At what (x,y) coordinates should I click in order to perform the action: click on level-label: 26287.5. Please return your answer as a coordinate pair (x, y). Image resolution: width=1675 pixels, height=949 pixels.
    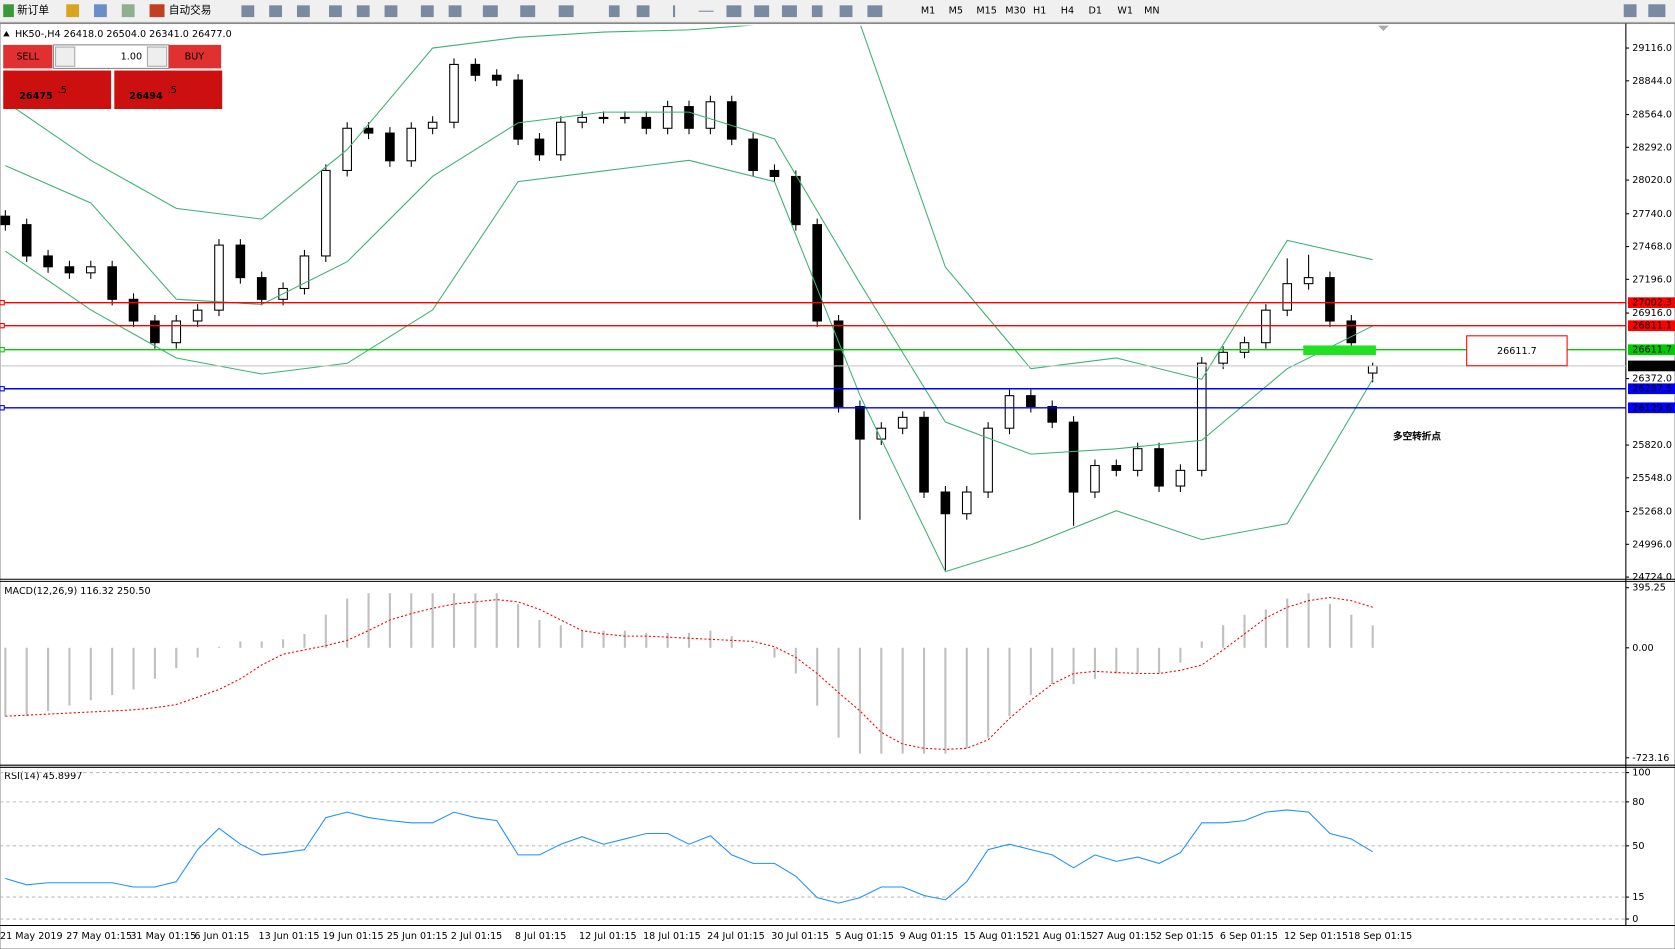
    Looking at the image, I should click on (1652, 389).